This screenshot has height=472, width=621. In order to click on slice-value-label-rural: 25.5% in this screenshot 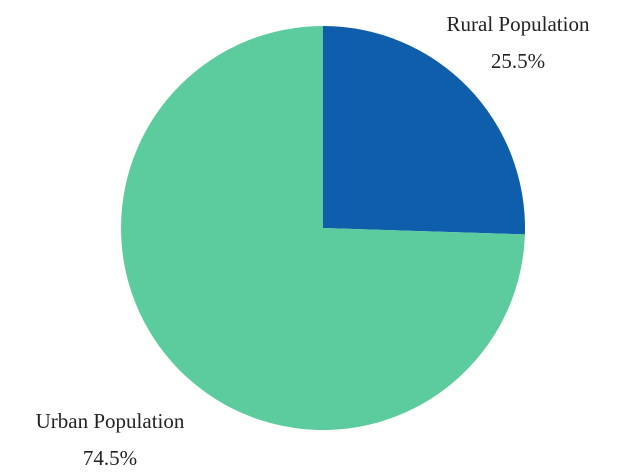, I will do `click(518, 61)`.